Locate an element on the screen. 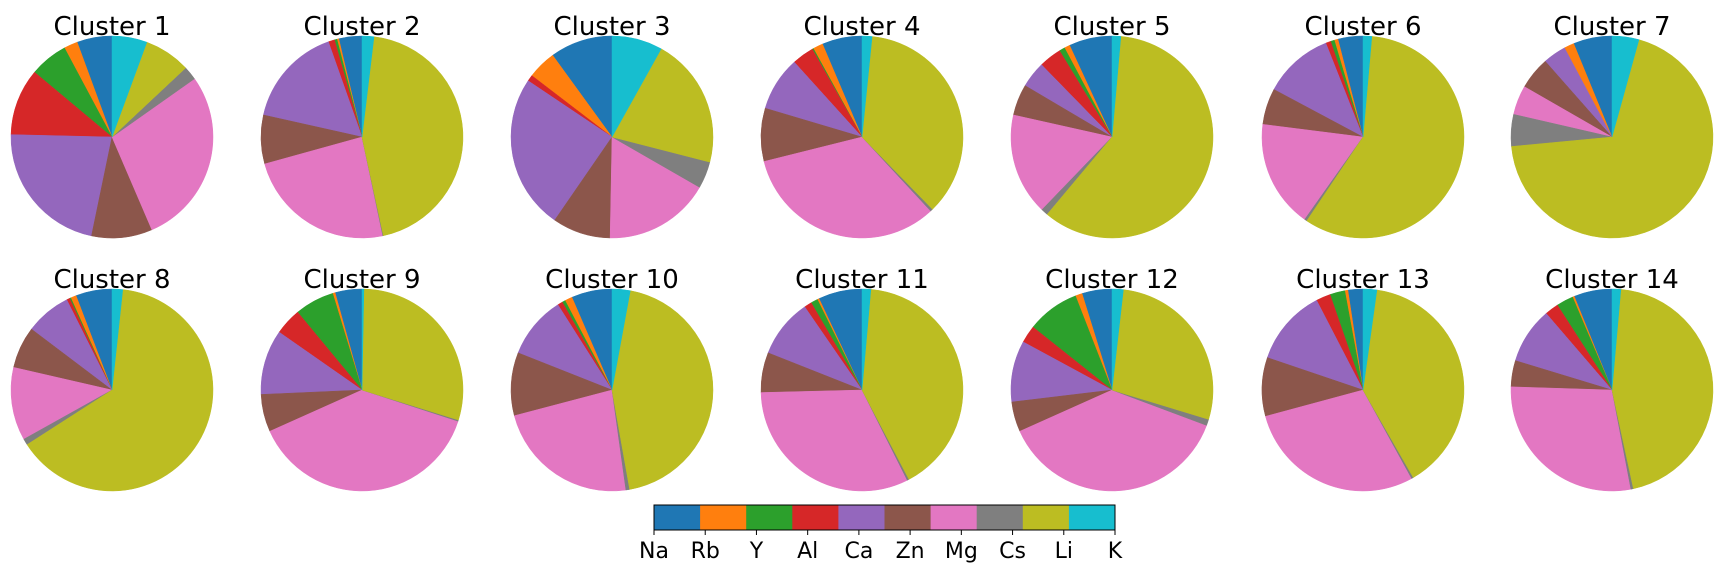 The height and width of the screenshot is (572, 1723). pie-cluster-13: Cluster 13 is located at coordinates (1363, 378).